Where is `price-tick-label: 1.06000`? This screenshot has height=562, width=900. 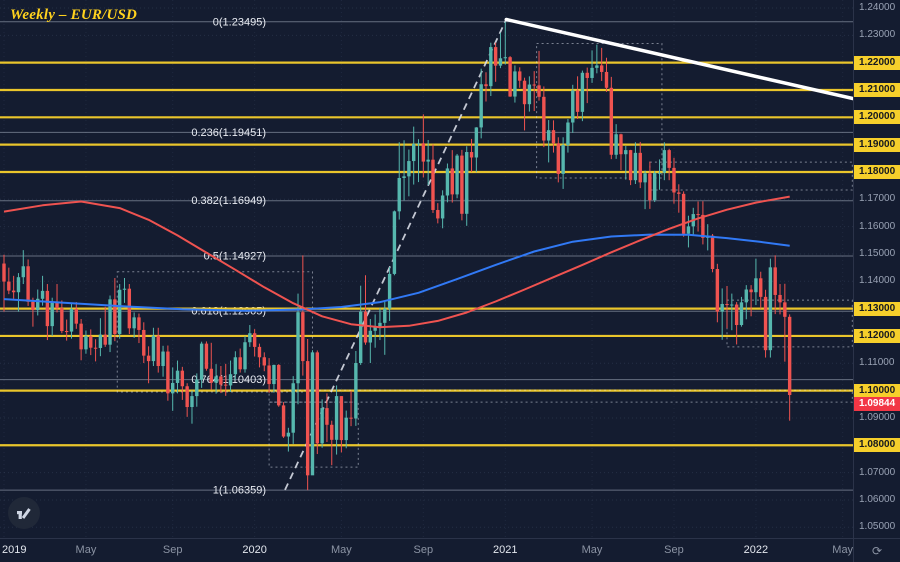
price-tick-label: 1.06000 is located at coordinates (877, 499).